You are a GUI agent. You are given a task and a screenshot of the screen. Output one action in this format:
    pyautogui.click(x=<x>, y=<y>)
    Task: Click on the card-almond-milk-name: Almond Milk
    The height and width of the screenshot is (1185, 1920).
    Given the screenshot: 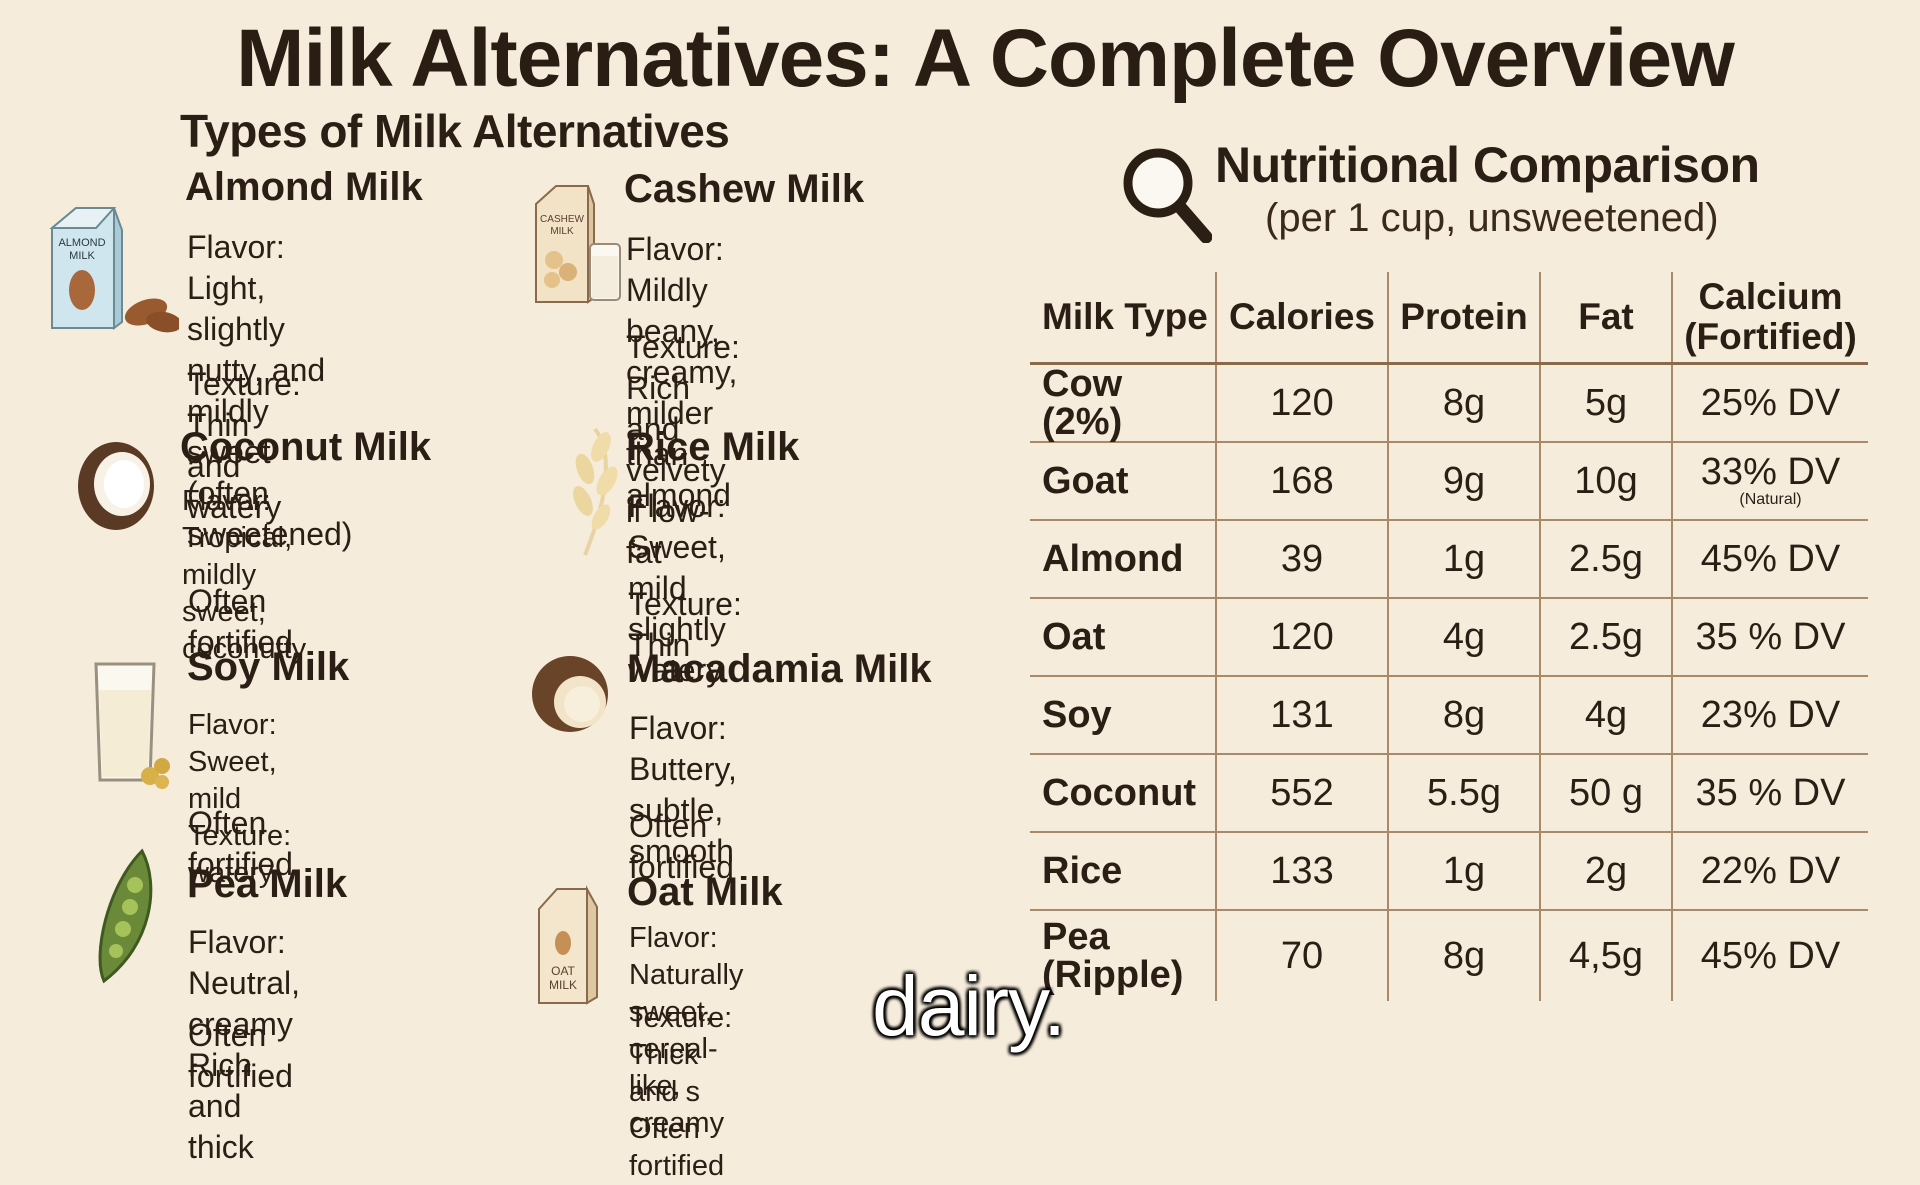 What is the action you would take?
    pyautogui.click(x=304, y=187)
    